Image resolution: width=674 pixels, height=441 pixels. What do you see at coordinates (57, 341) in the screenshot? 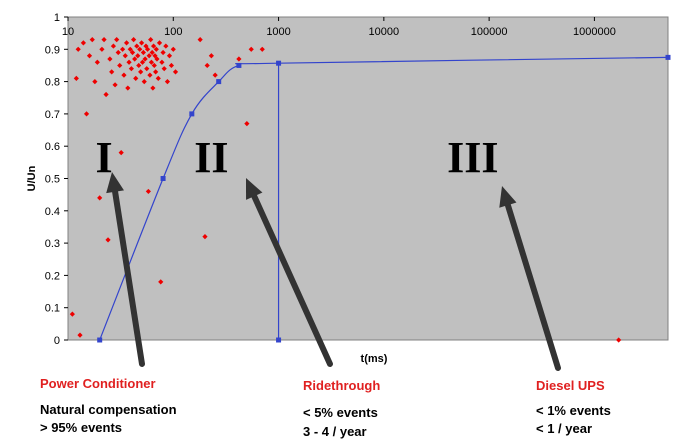
I see `y-tick-label: 0` at bounding box center [57, 341].